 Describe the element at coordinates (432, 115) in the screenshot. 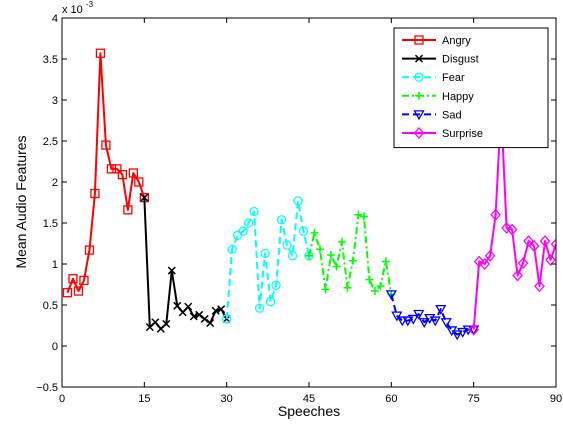

I see `legend-entry-sad: Sad` at that location.